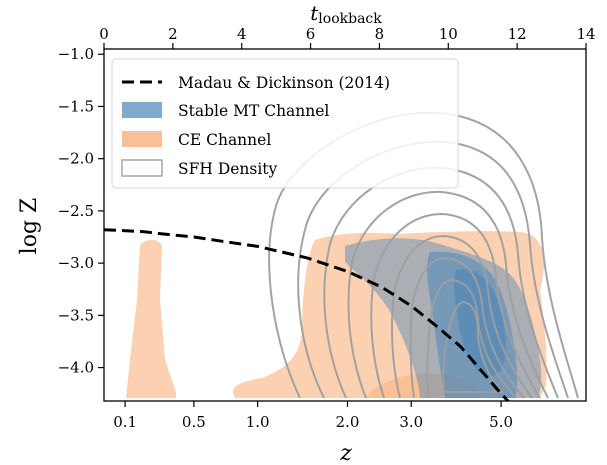 The width and height of the screenshot is (607, 465). I want to click on x-axis-bottom: 0.1 0.5 1.0 2.0 3.0 5.0, so click(313, 416).